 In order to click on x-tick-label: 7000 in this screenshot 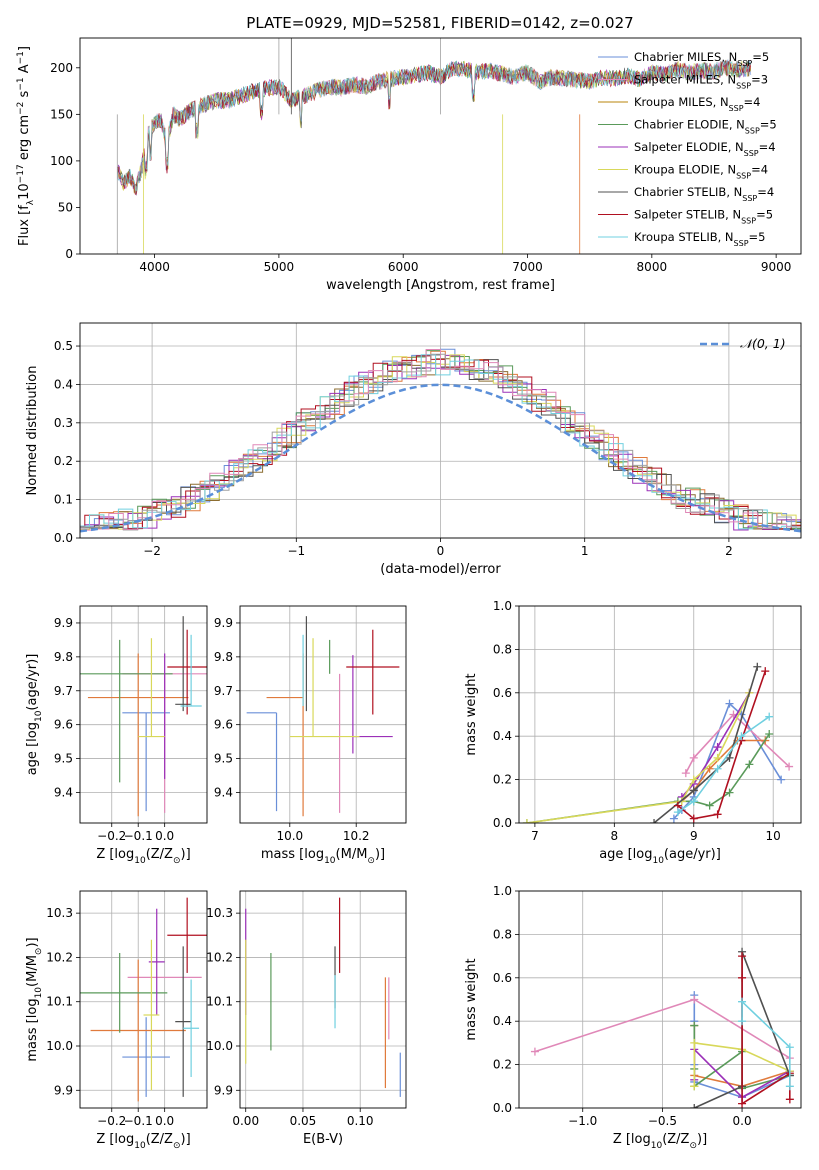, I will do `click(527, 267)`.